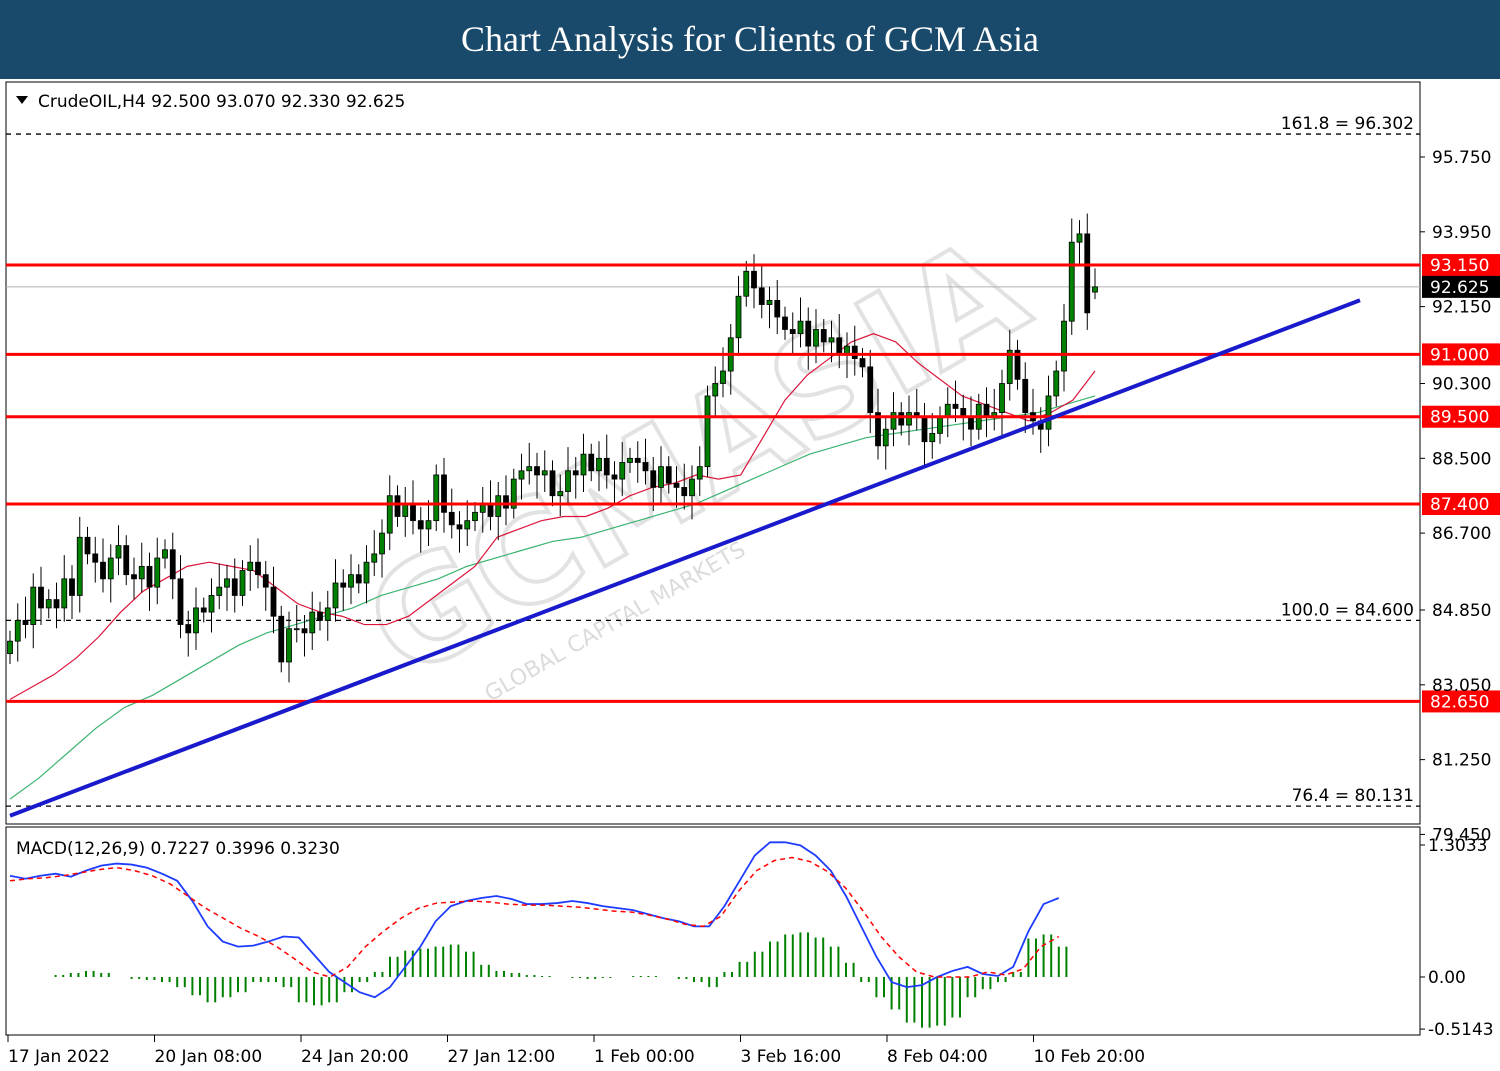 The image size is (1500, 1071). I want to click on time-tick-label: 27 Jan 12:00, so click(502, 1057).